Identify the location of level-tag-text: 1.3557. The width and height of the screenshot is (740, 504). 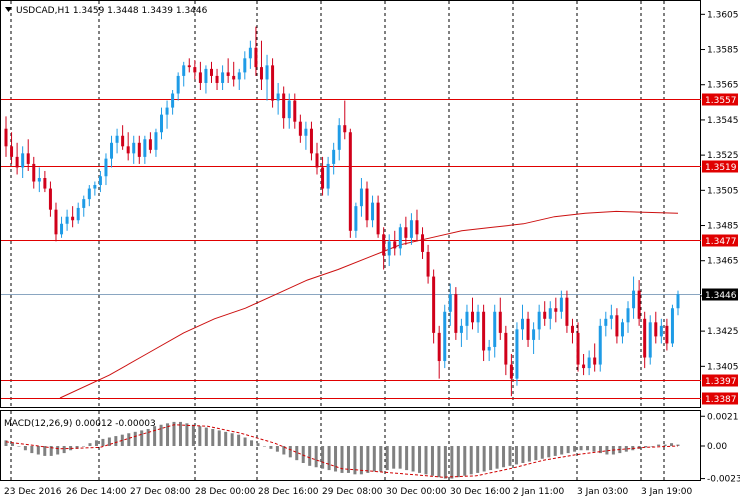
(721, 101).